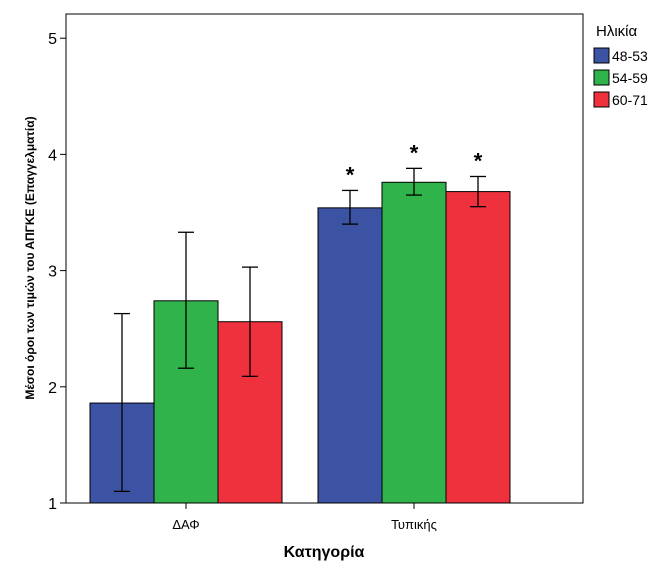  Describe the element at coordinates (630, 100) in the screenshot. I see `legend-label: 60-71` at that location.